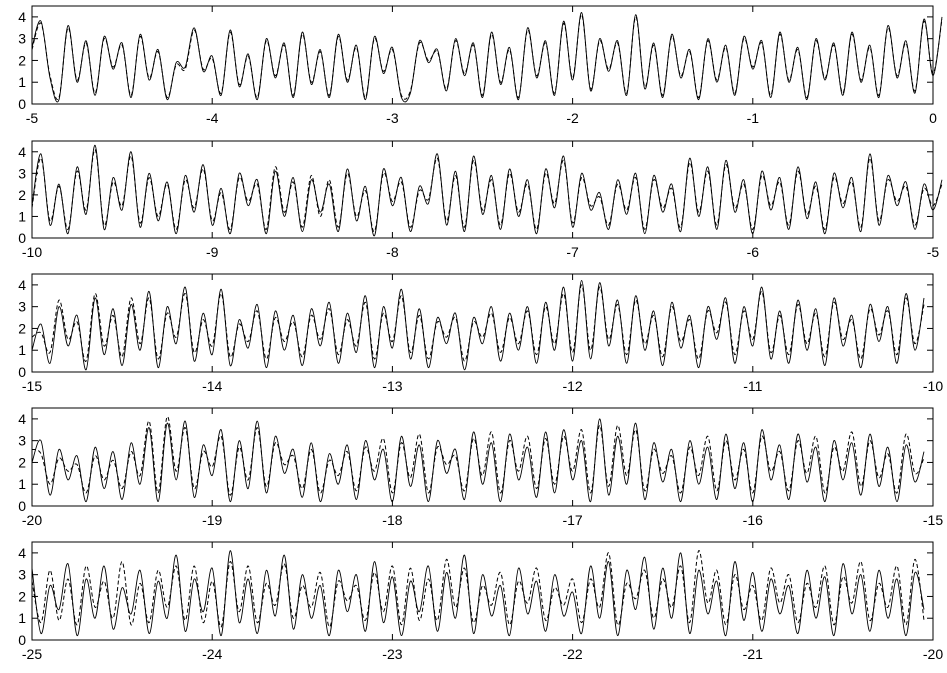  Describe the element at coordinates (212, 252) in the screenshot. I see `x-tick-label: -9` at that location.